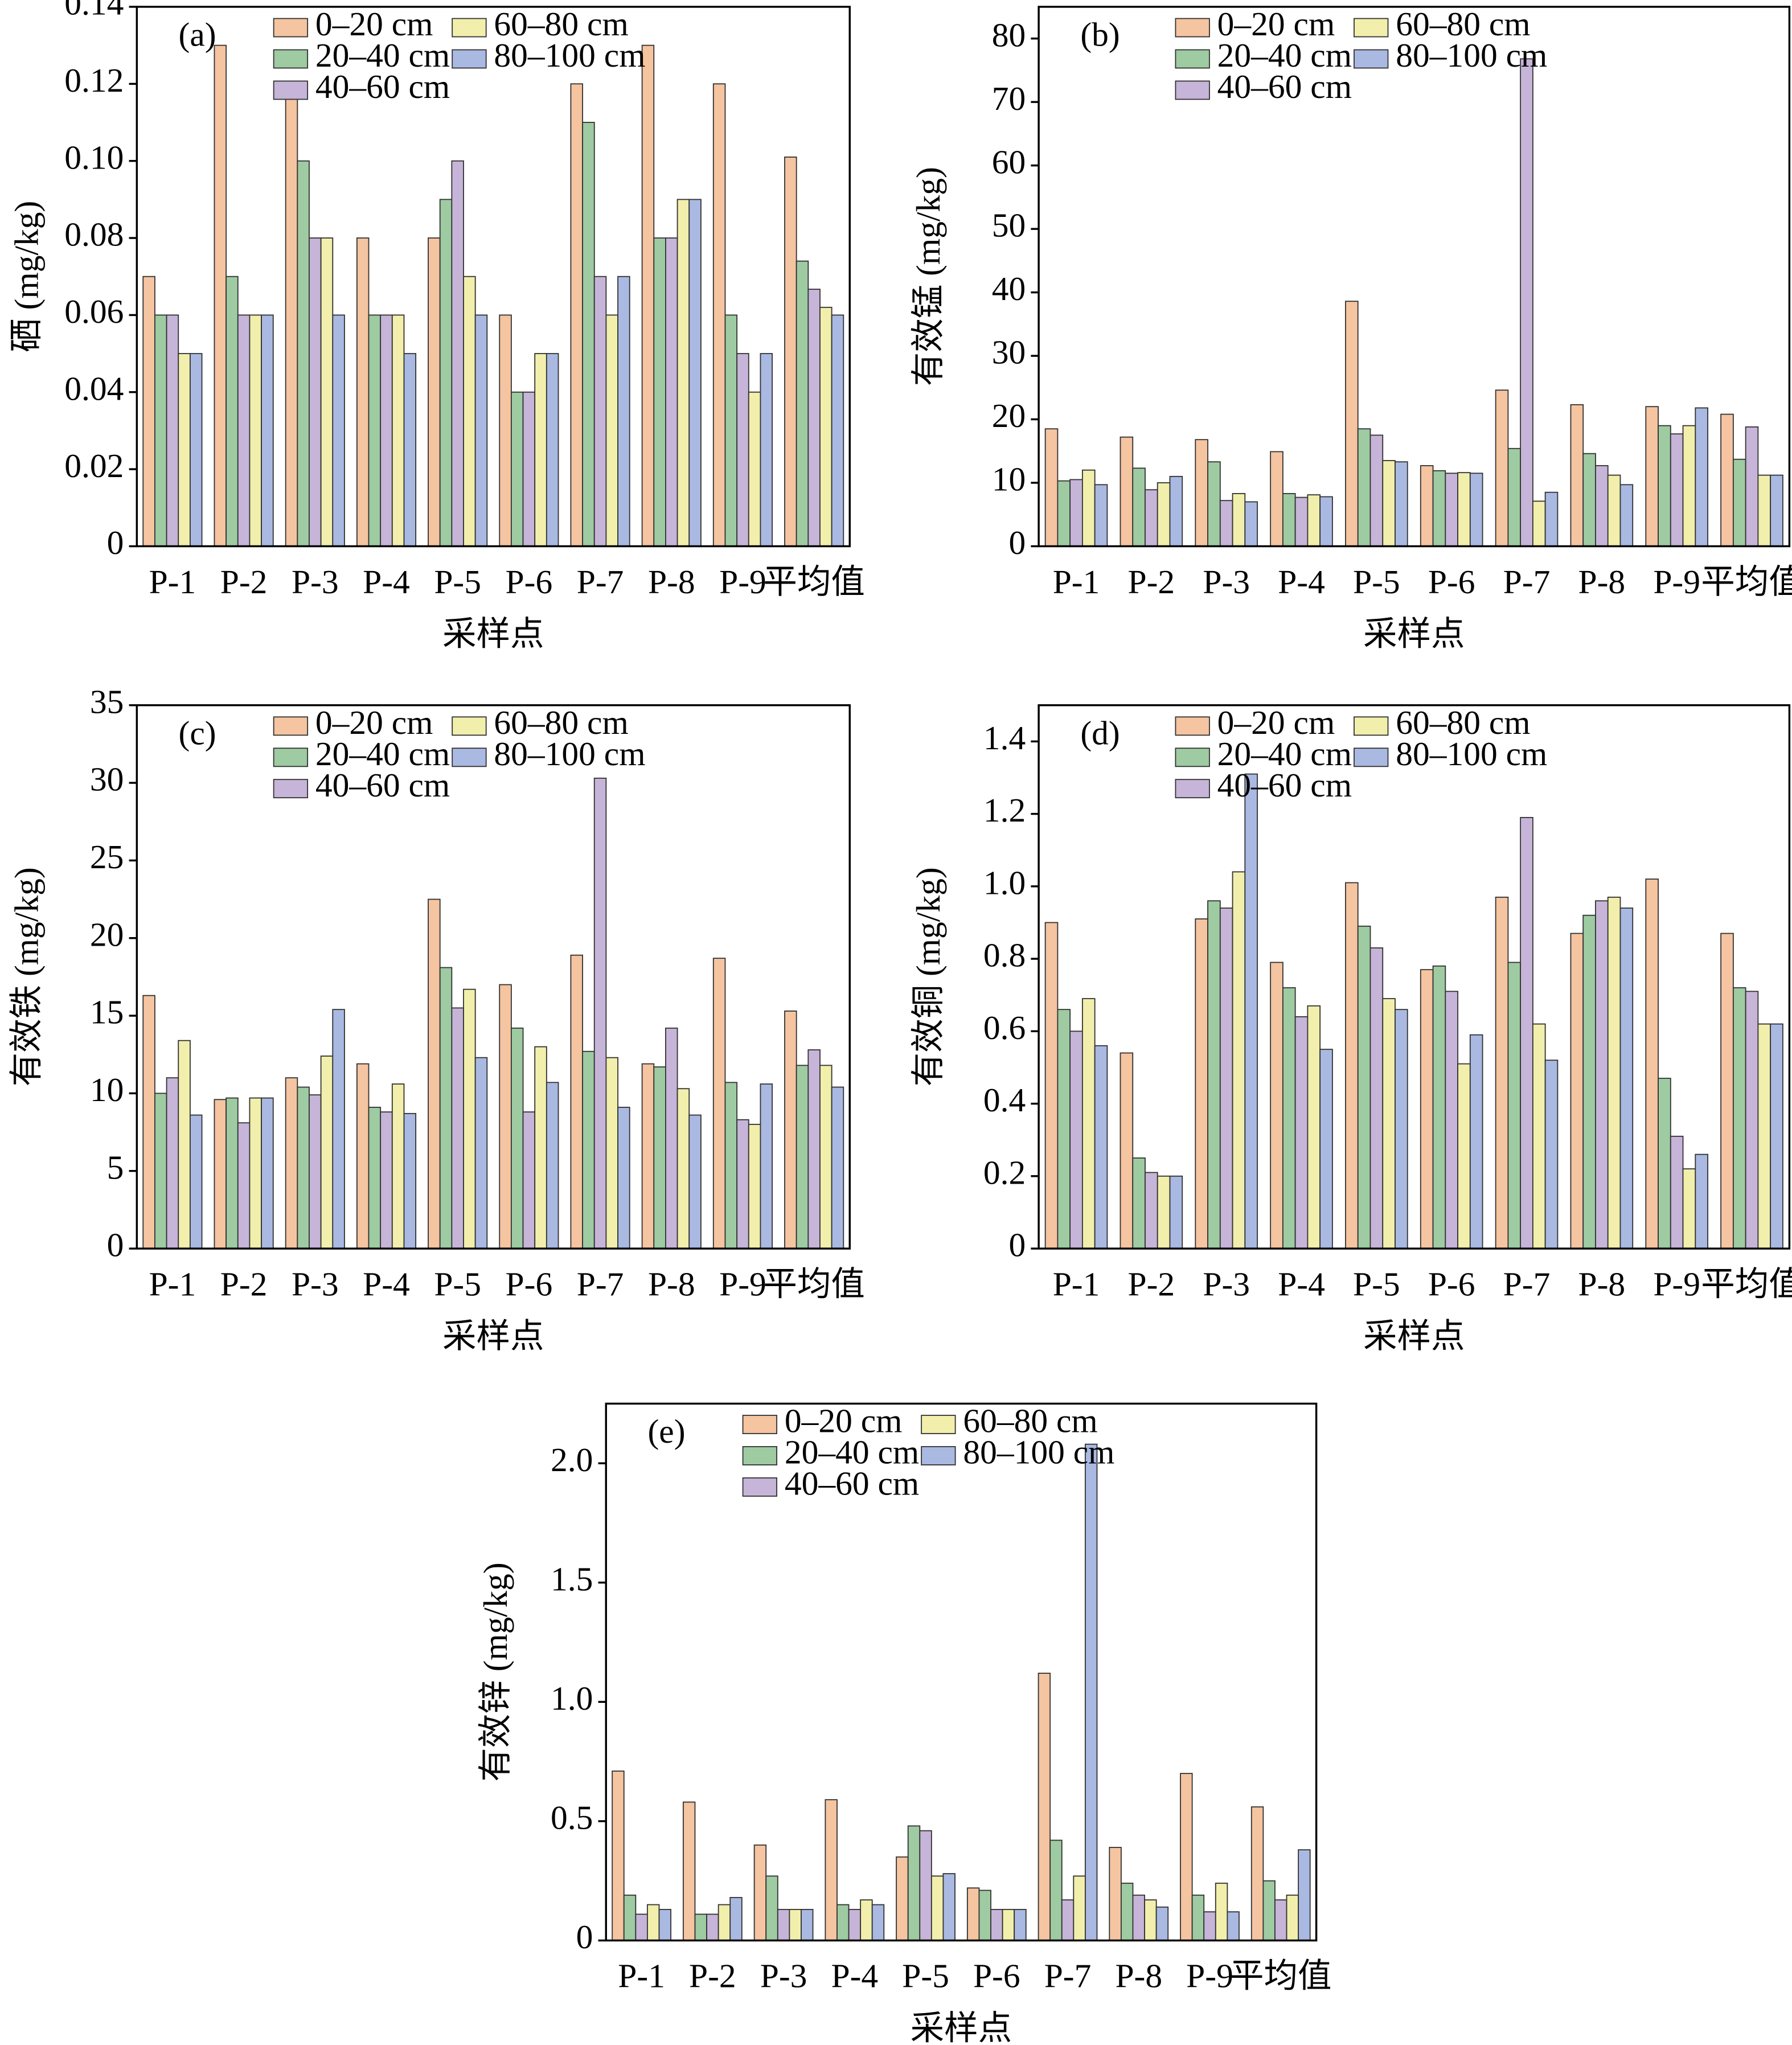 The image size is (1792, 2045). Describe the element at coordinates (814, 1284) in the screenshot. I see `x-tick-label: 平均值` at that location.